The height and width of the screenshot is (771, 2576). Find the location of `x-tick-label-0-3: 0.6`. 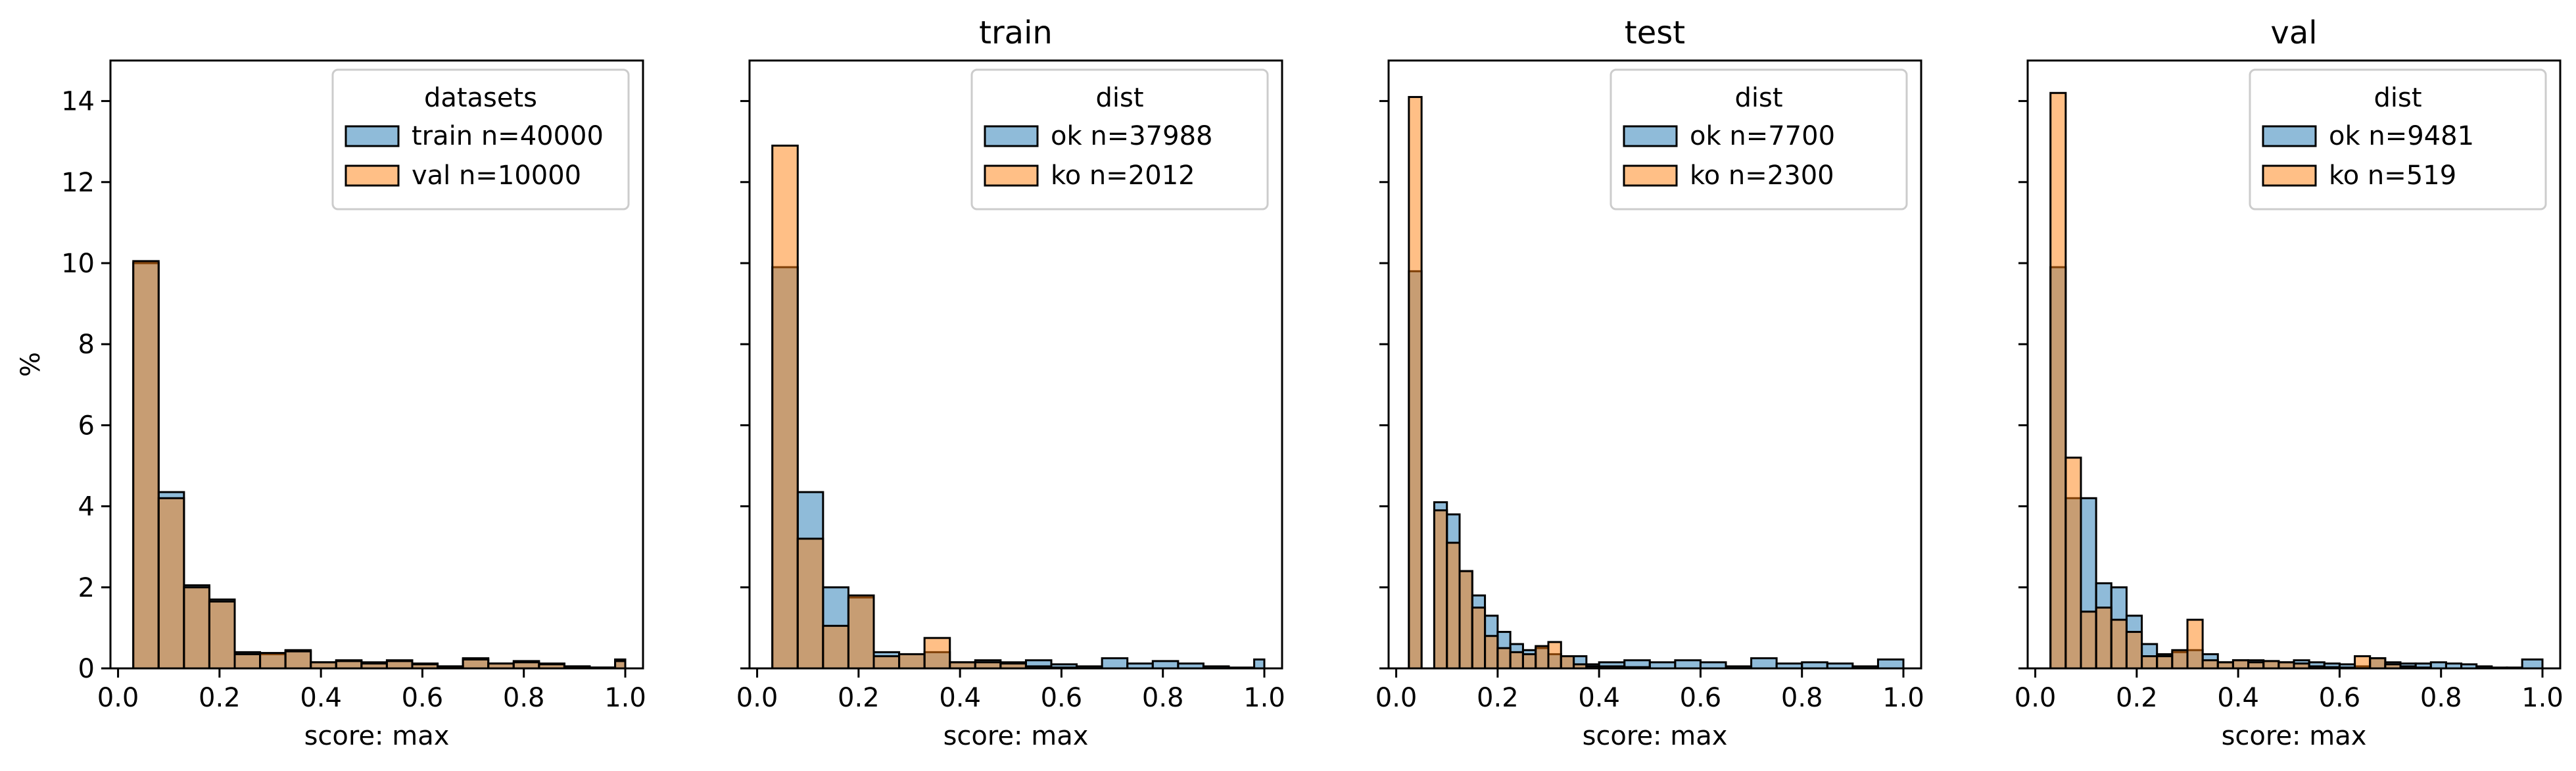

x-tick-label-0-3: 0.6 is located at coordinates (423, 698).